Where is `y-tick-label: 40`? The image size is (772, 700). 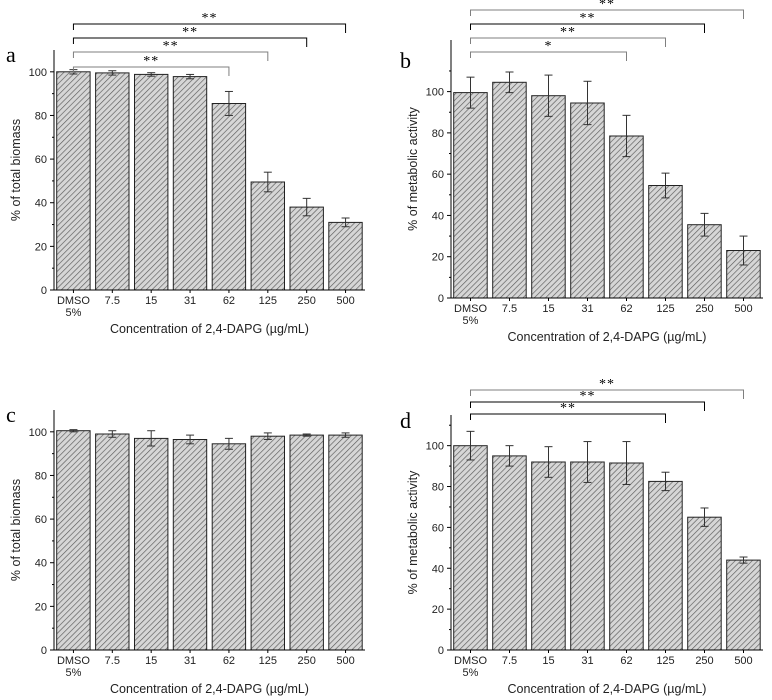
y-tick-label: 40 is located at coordinates (438, 216).